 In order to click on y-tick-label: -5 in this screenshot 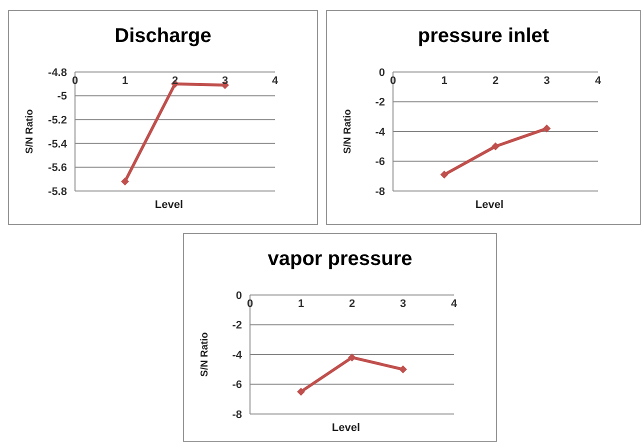, I will do `click(62, 96)`.